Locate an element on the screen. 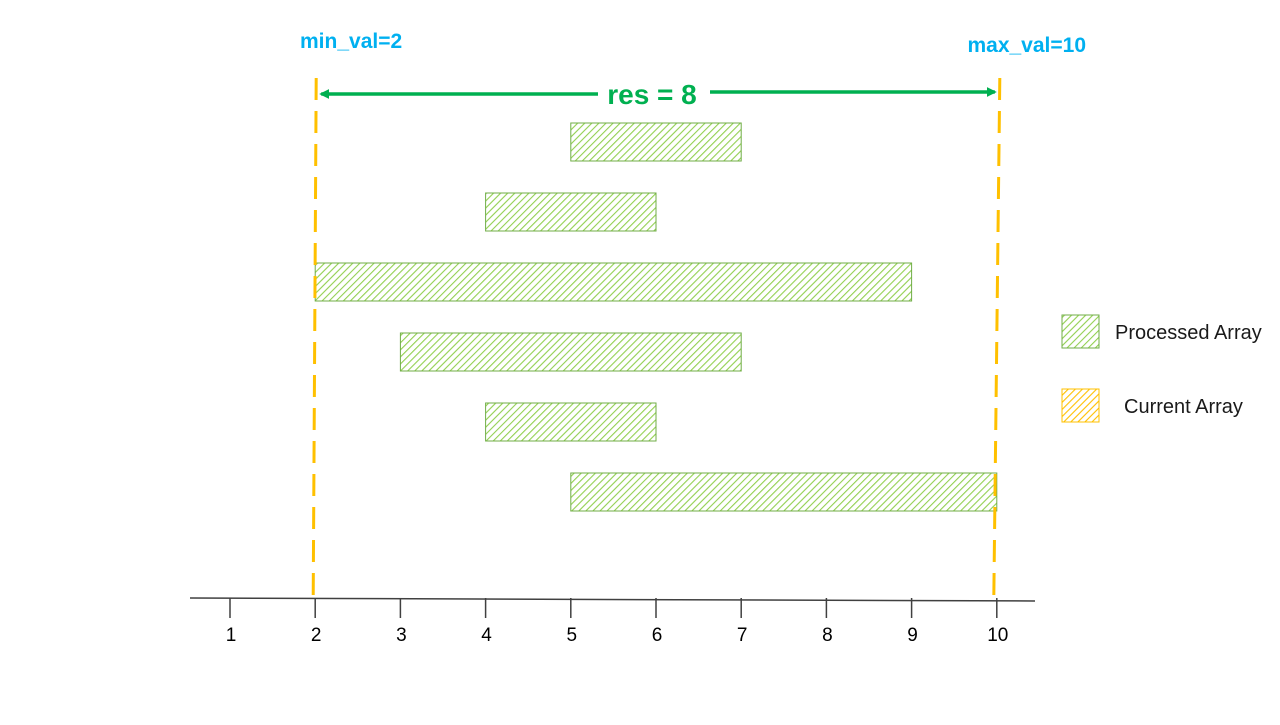  x-axis-tick-label: 2 is located at coordinates (316, 635).